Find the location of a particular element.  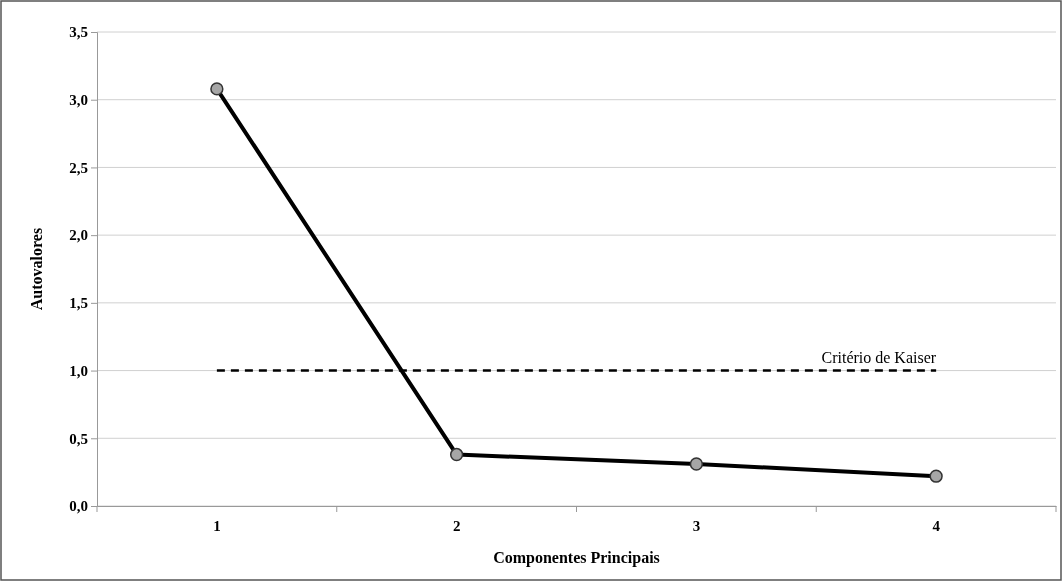

x-tick-label: 3 is located at coordinates (696, 525).